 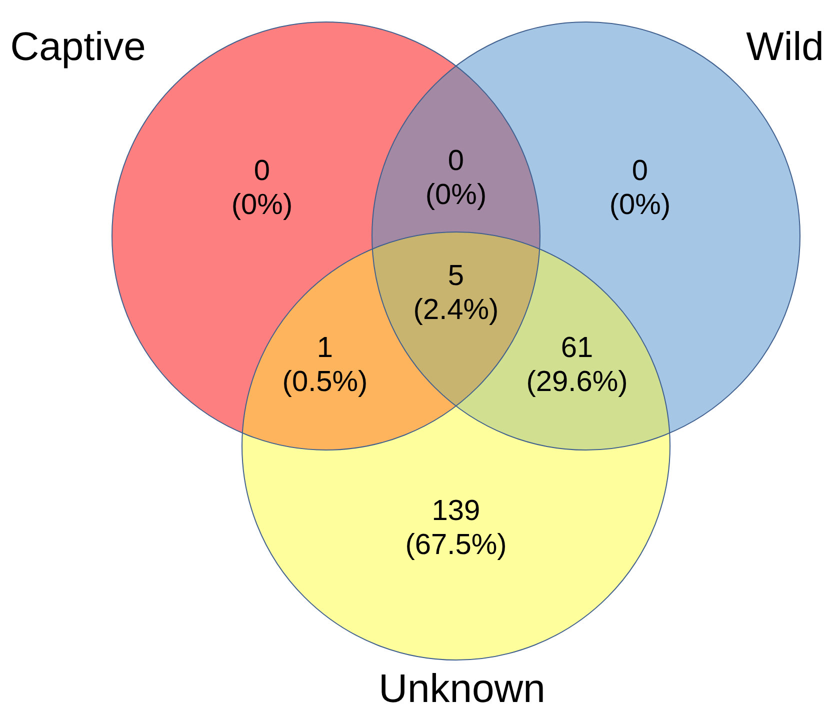 What do you see at coordinates (78, 47) in the screenshot?
I see `text: Captive` at bounding box center [78, 47].